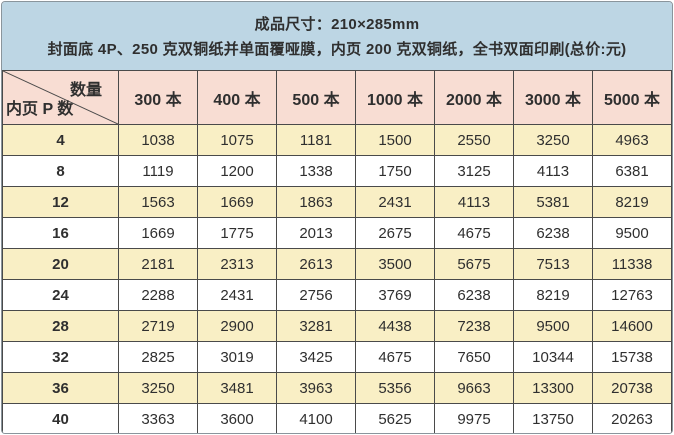 This screenshot has width=674, height=435. I want to click on price-cell: 1563, so click(158, 202).